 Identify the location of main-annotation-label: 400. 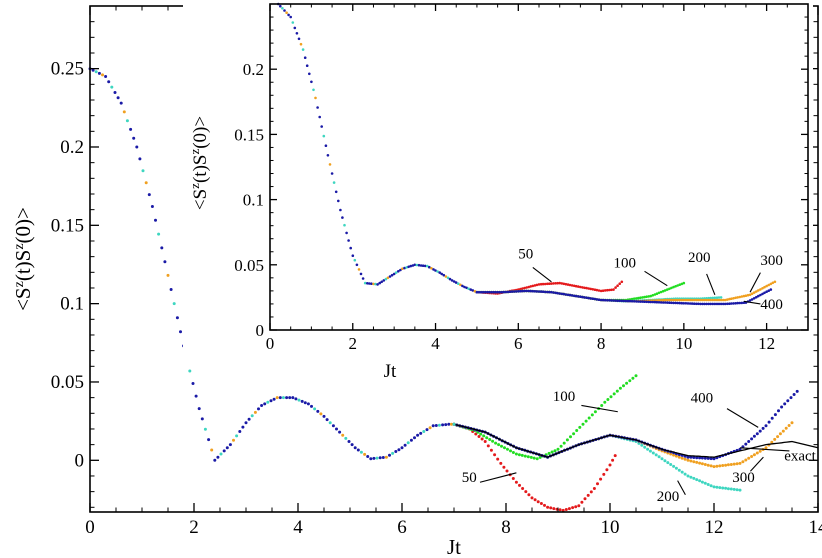
(702, 398).